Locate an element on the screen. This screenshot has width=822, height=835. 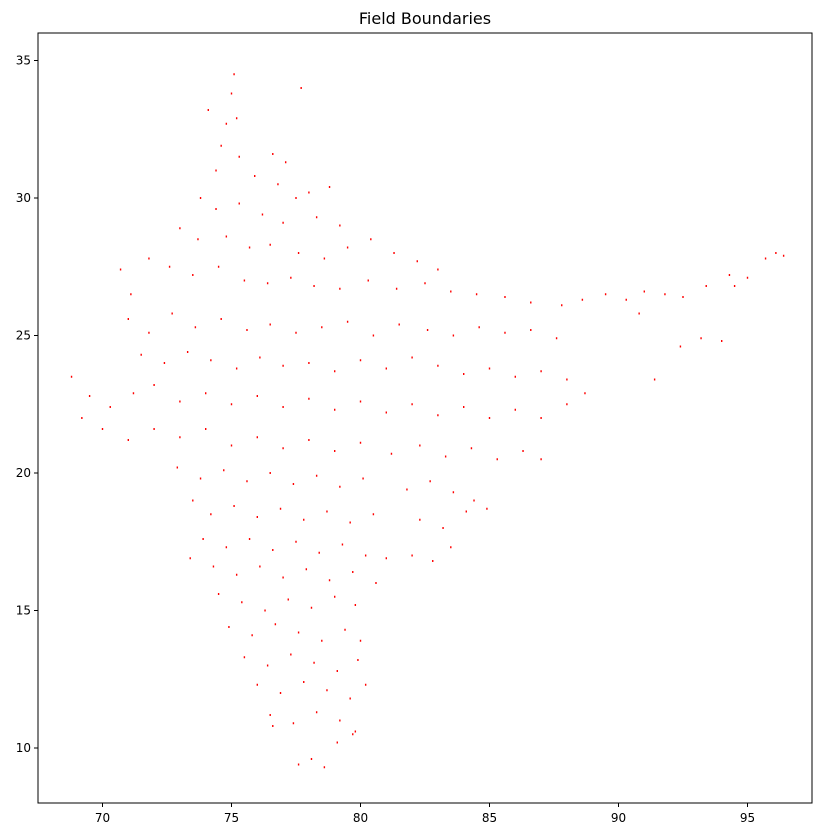
x-axis: 70 75 80 85 90 95 is located at coordinates (425, 814).